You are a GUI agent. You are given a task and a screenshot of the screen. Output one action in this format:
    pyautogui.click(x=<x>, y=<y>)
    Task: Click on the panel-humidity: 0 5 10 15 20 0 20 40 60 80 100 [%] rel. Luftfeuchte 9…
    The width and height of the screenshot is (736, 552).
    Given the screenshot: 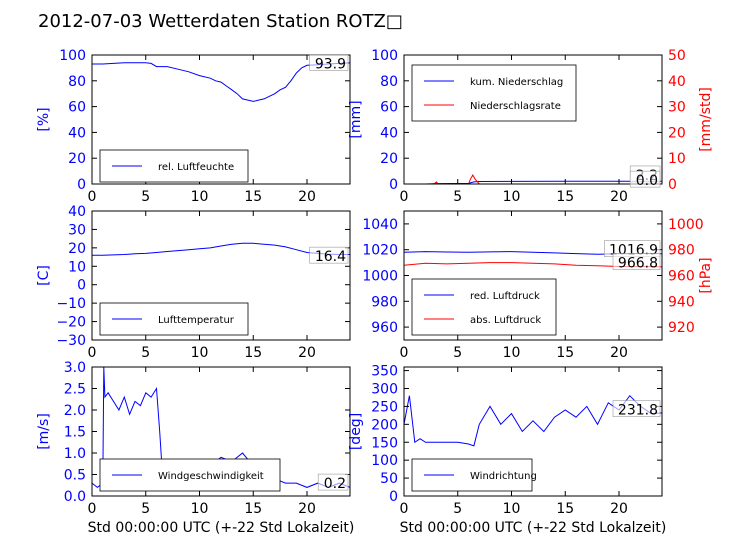 What is the action you would take?
    pyautogui.click(x=193, y=126)
    